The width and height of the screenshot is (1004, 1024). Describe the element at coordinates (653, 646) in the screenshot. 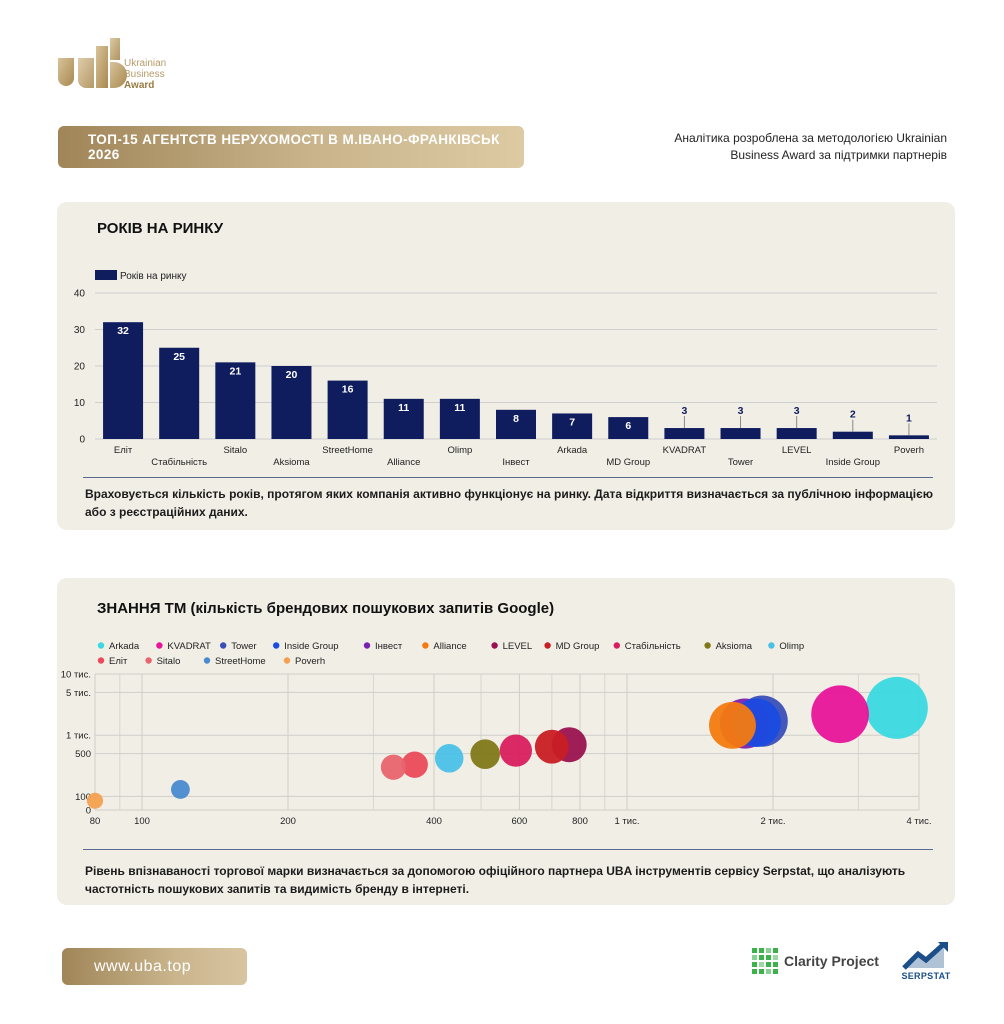

I see `legend-label: Стабільність` at that location.